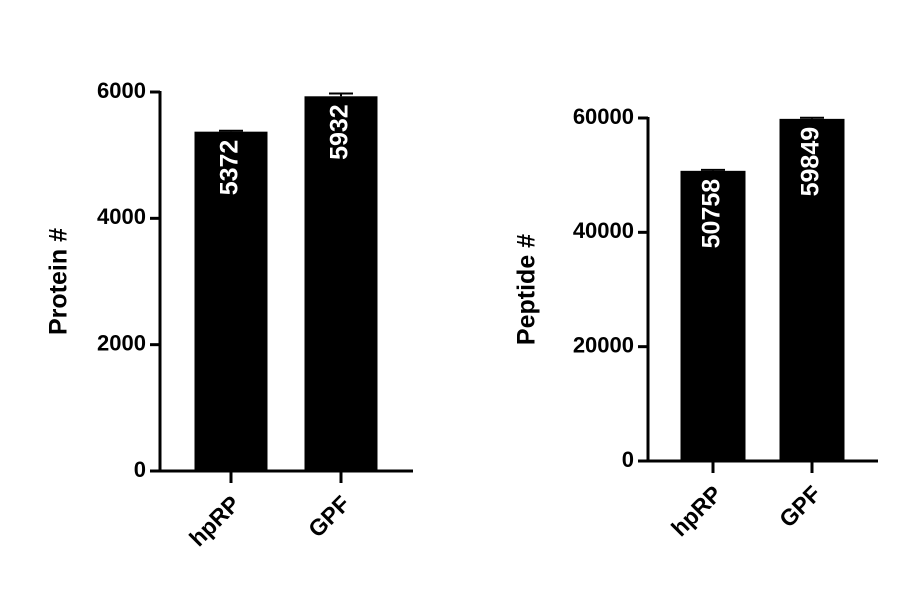 The image size is (910, 608). What do you see at coordinates (811, 162) in the screenshot?
I see `value-label: 59849` at bounding box center [811, 162].